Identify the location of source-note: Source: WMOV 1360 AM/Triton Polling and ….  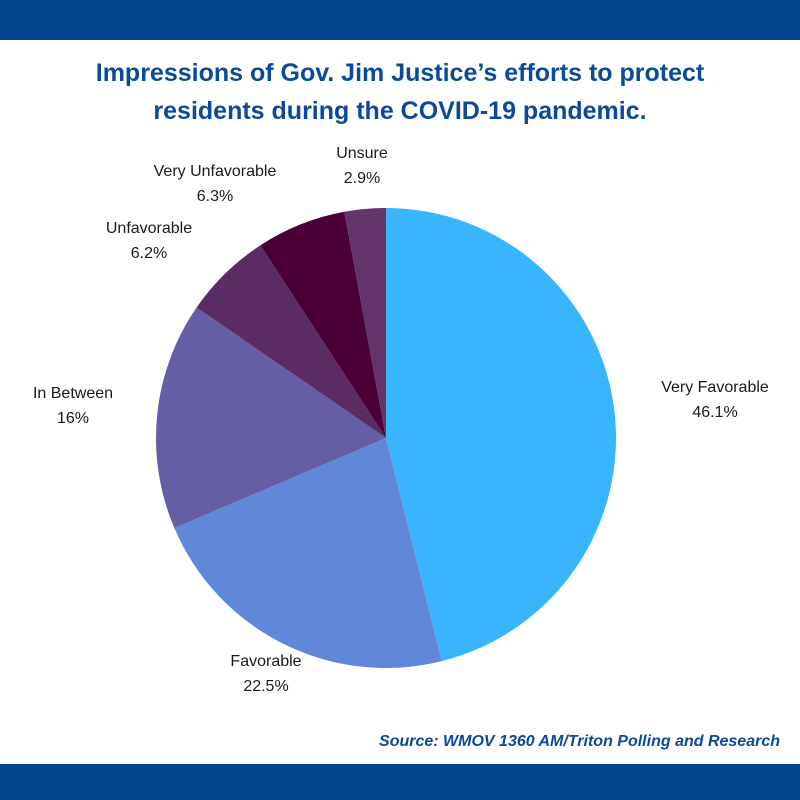
(579, 741).